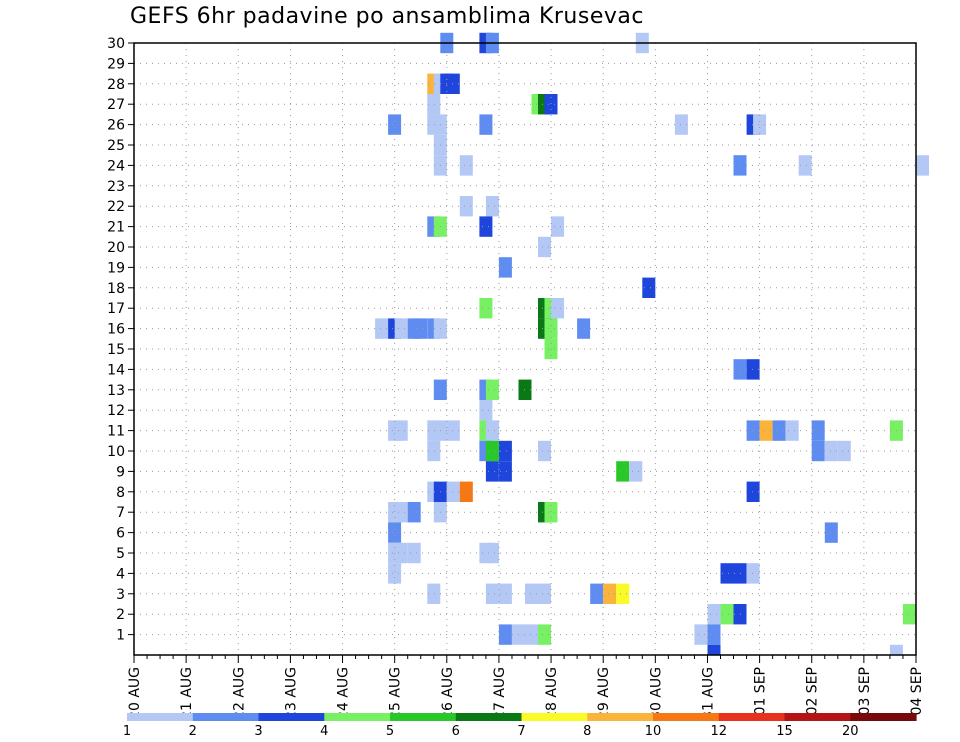 The image size is (960, 742). I want to click on y-tick-label: 14, so click(116, 370).